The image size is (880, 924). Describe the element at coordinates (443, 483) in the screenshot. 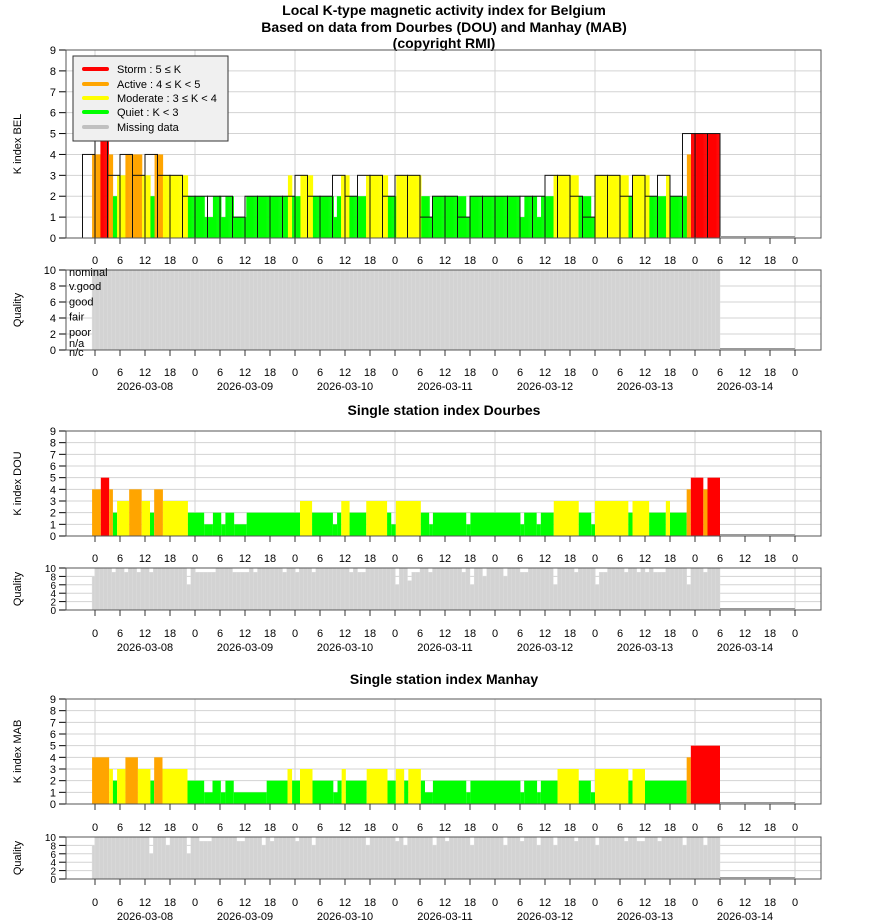

I see `dou-frame` at that location.